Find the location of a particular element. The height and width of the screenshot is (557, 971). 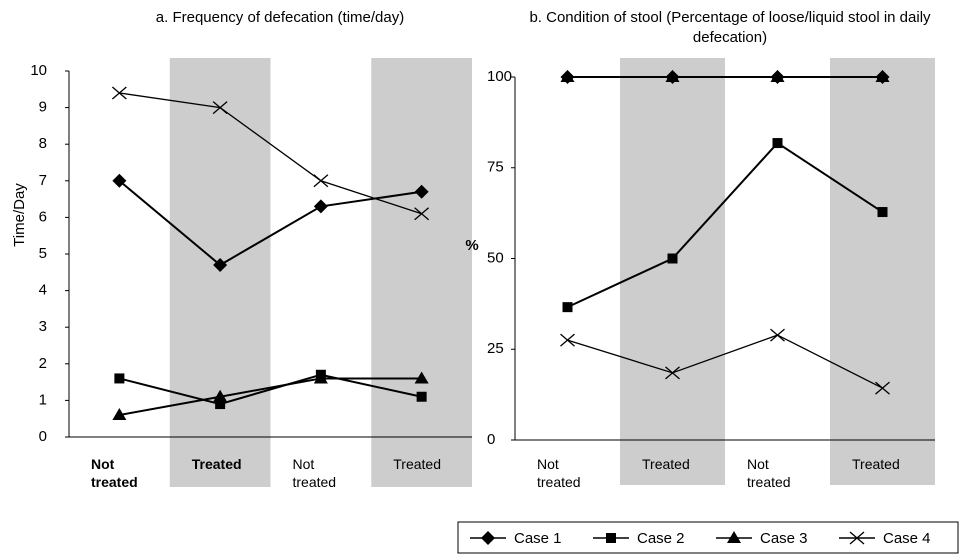

legend-label: Case 3 is located at coordinates (784, 538).